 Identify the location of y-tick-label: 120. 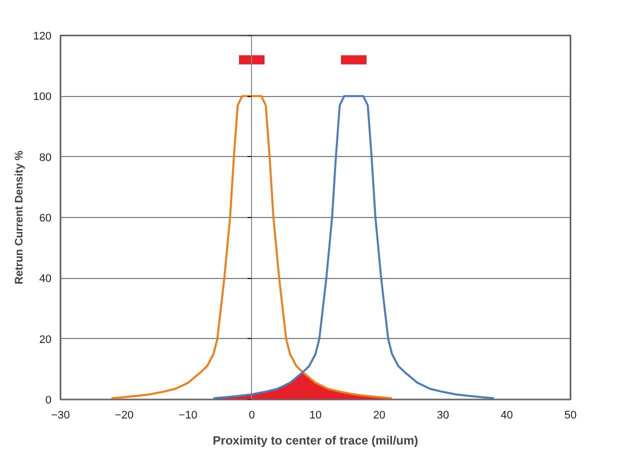
(42, 36).